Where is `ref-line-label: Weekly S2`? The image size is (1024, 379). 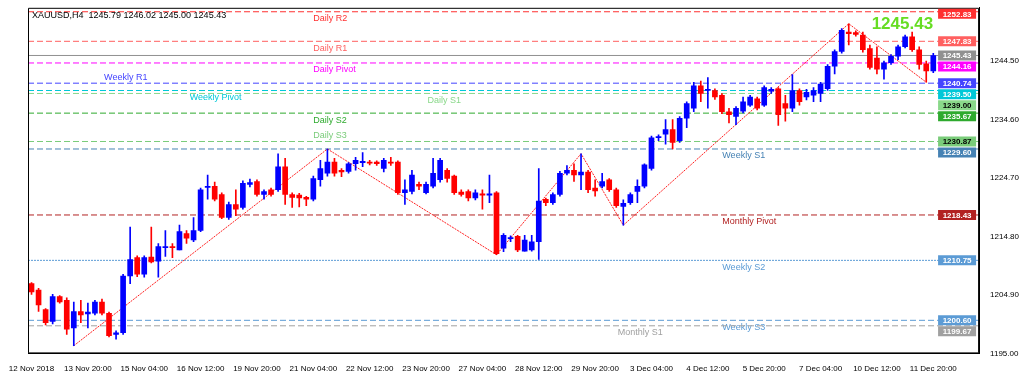 ref-line-label: Weekly S2 is located at coordinates (744, 266).